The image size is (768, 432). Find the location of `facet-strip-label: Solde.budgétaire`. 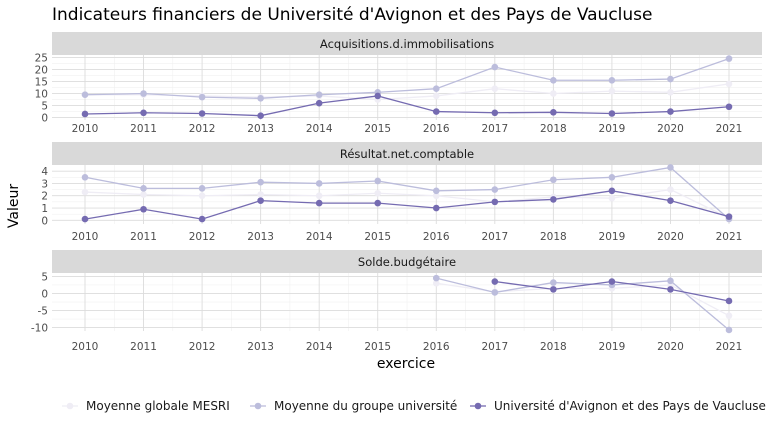

facet-strip-label: Solde.budgétaire is located at coordinates (407, 262).